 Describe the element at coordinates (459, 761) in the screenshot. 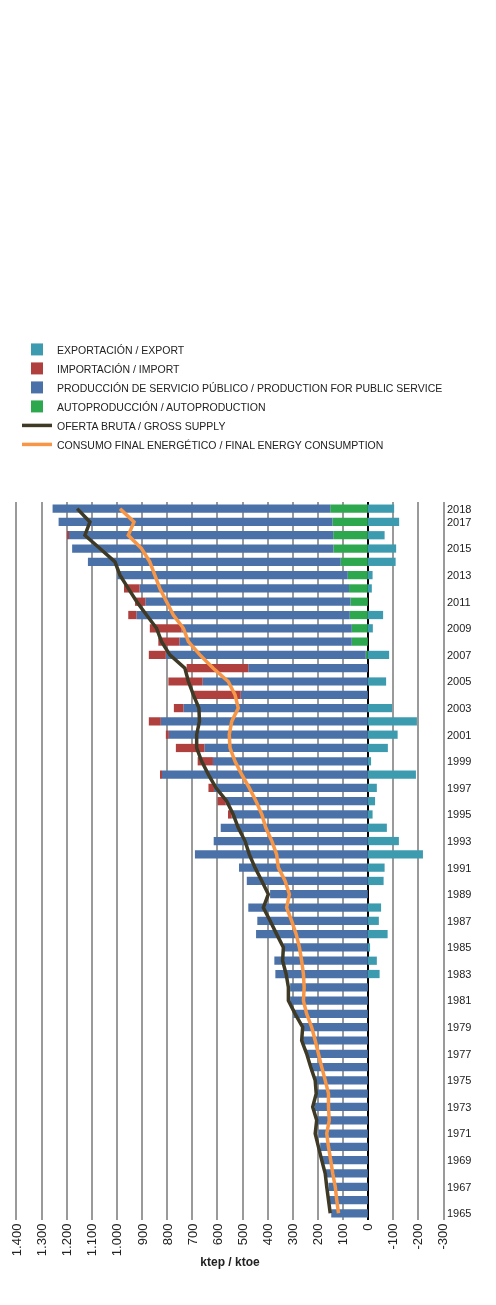

I see `y-tick-label: 1999` at that location.